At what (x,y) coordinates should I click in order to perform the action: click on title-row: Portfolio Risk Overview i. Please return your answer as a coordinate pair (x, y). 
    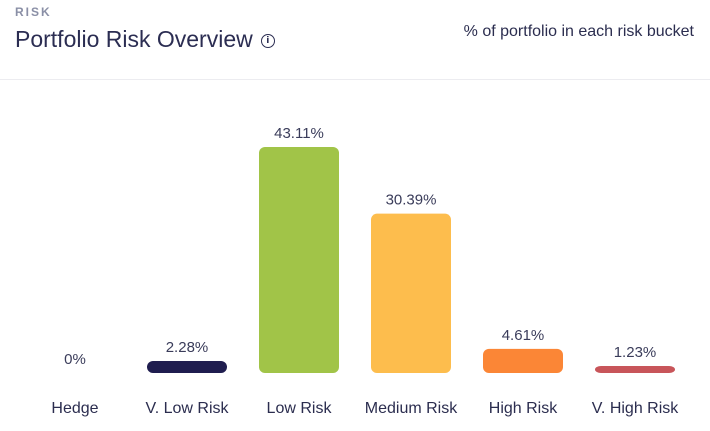
    Looking at the image, I should click on (145, 39).